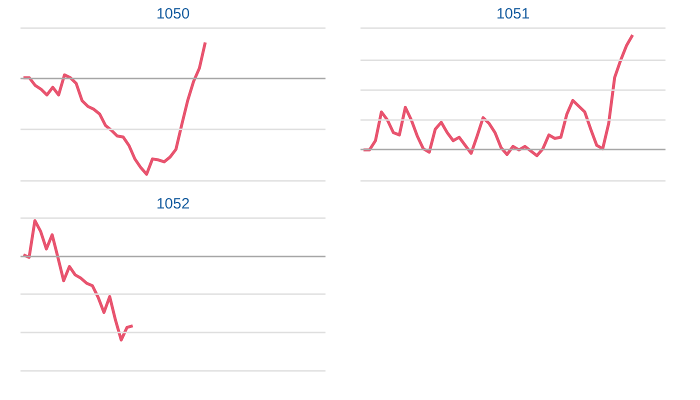 This screenshot has height=400, width=700. Describe the element at coordinates (173, 204) in the screenshot. I see `chart-title: 1052` at that location.